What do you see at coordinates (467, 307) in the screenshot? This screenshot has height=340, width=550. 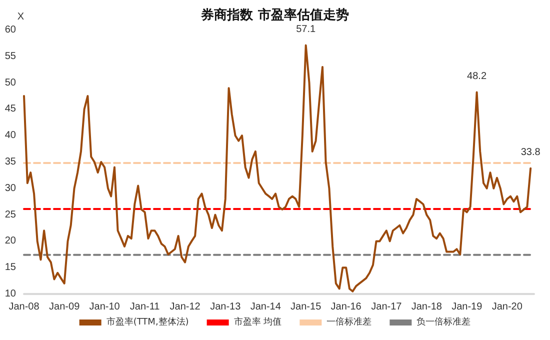 I see `x-tick-label: Jan-19` at bounding box center [467, 307].